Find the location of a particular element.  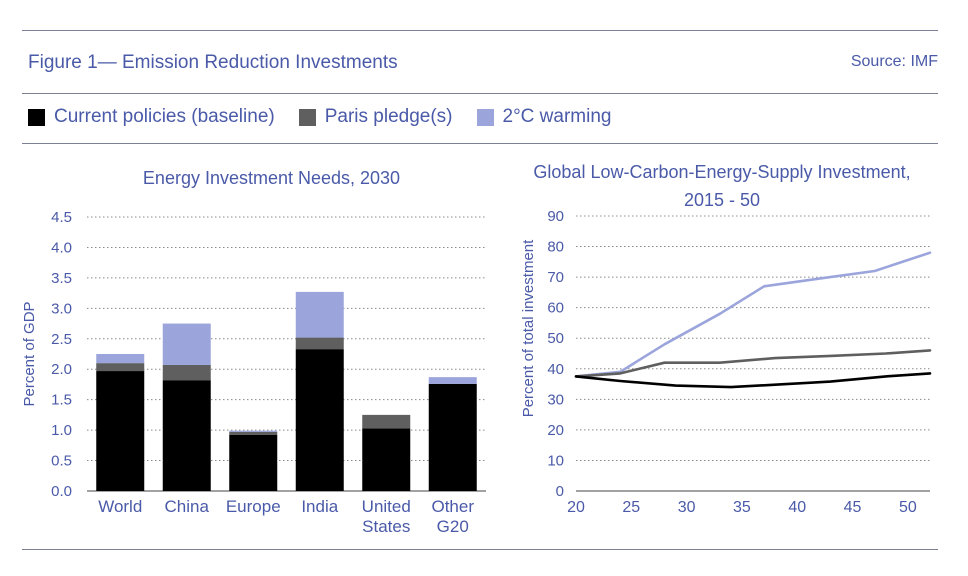

legend-label-paris: Paris pledge(s) is located at coordinates (388, 116).